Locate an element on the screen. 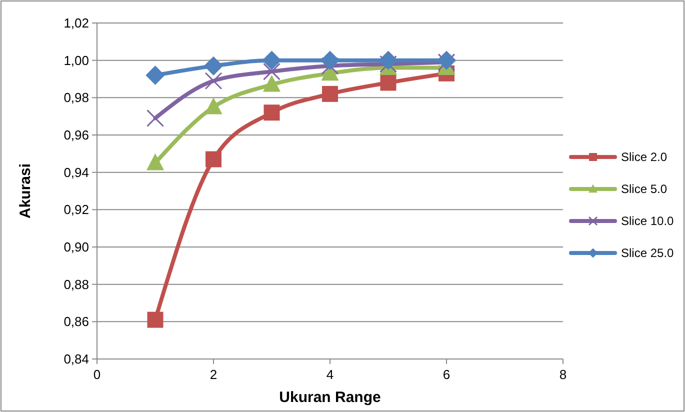 This screenshot has height=412, width=685. y-tick-label: 0,96 is located at coordinates (76, 135).